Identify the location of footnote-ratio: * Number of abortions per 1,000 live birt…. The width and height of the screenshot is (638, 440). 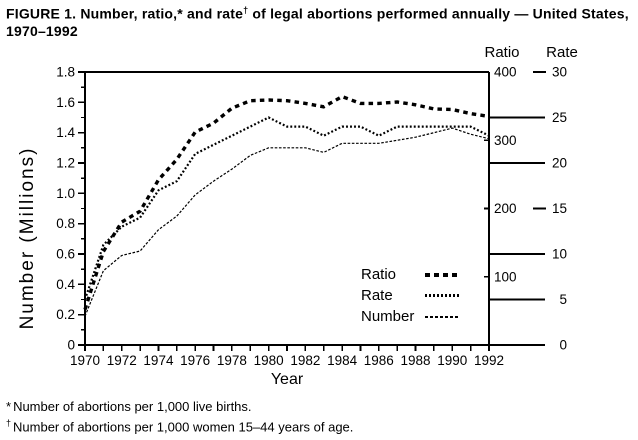
(179, 407).